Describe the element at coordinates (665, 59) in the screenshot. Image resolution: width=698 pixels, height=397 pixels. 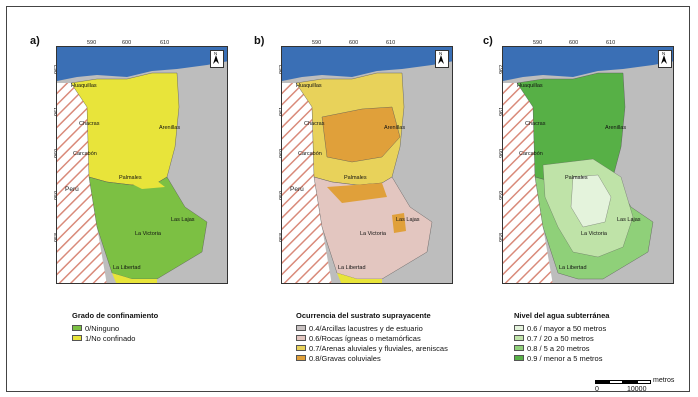
I see `north-arrow-c: N` at that location.